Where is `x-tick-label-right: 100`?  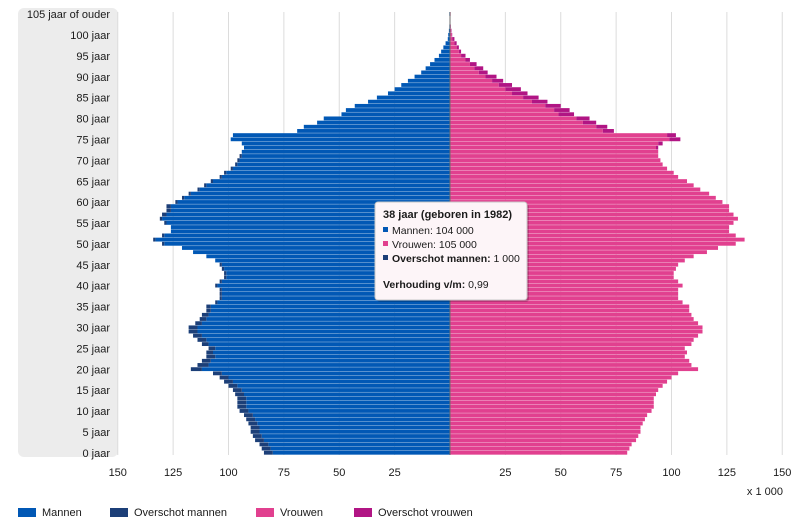
x-tick-label-right: 100 is located at coordinates (671, 473).